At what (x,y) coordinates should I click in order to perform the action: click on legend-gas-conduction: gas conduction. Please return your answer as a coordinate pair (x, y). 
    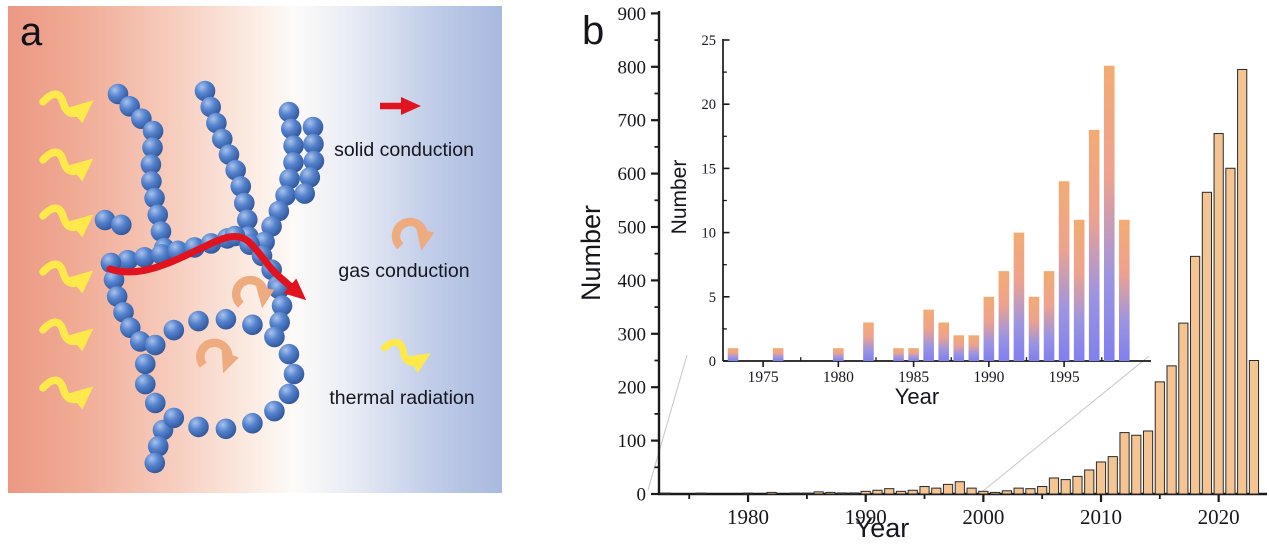
    Looking at the image, I should click on (404, 249).